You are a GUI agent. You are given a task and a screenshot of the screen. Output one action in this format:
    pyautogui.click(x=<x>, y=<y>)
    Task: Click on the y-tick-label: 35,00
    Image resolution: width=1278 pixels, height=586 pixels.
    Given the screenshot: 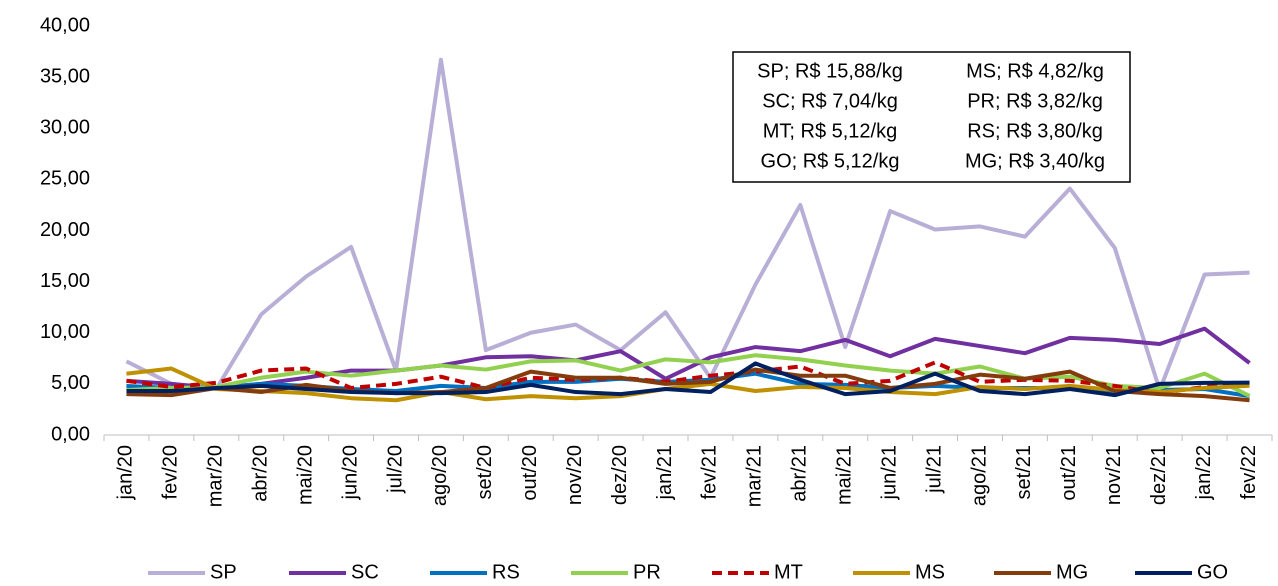 What is the action you would take?
    pyautogui.click(x=65, y=76)
    